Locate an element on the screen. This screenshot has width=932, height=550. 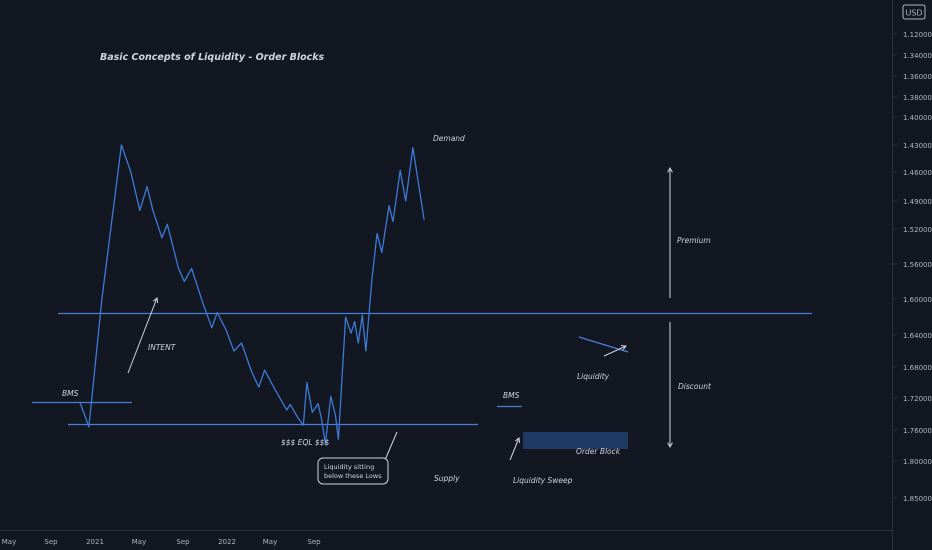
liquidity-label: Liquidity is located at coordinates (593, 376).